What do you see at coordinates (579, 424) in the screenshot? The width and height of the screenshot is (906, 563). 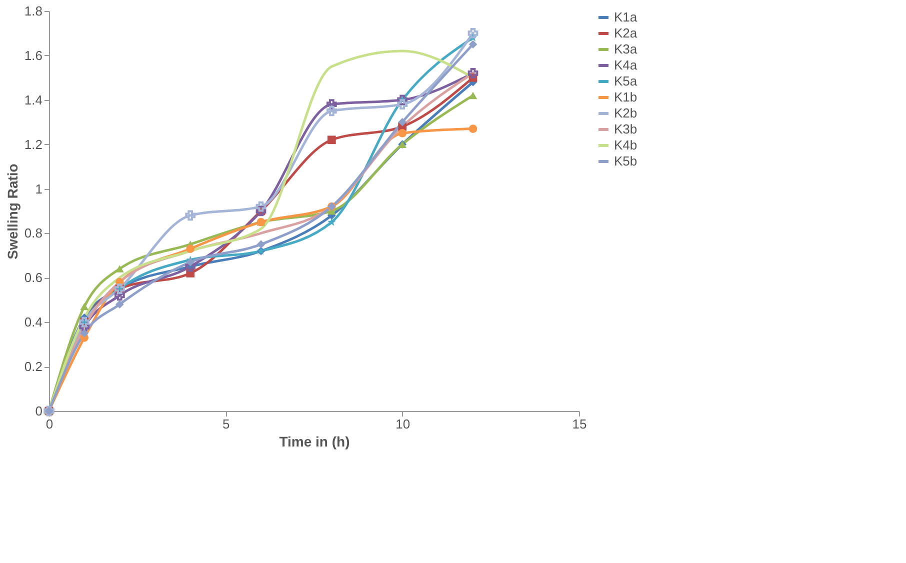 I see `x-tick-label: 15` at bounding box center [579, 424].